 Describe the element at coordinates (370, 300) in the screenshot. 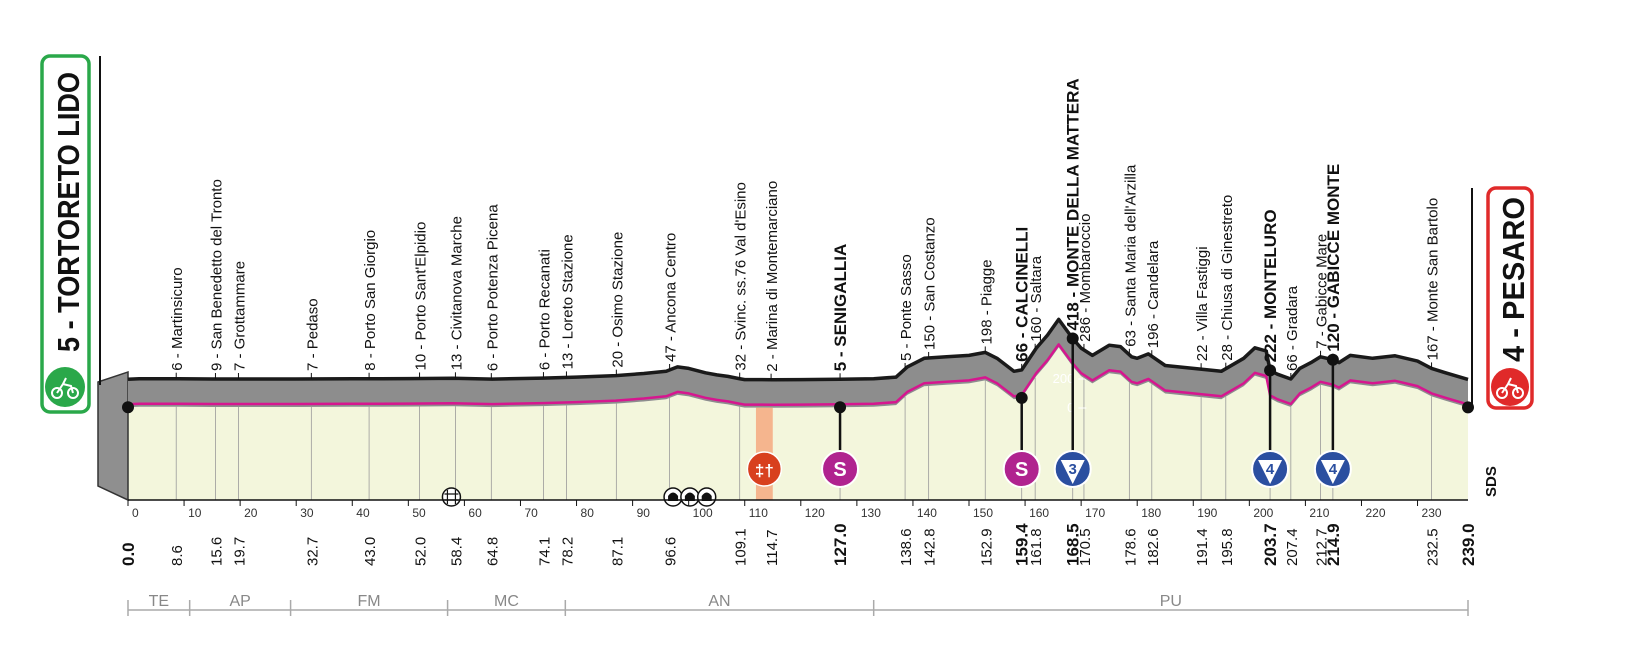

I see `intermediate-point-label: 8 - Porto San Giorgio` at that location.